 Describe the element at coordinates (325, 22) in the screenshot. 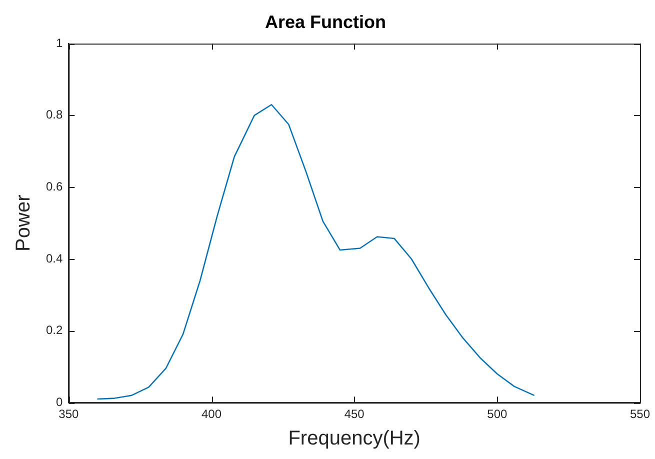

I see `chart-title: Area Function` at that location.